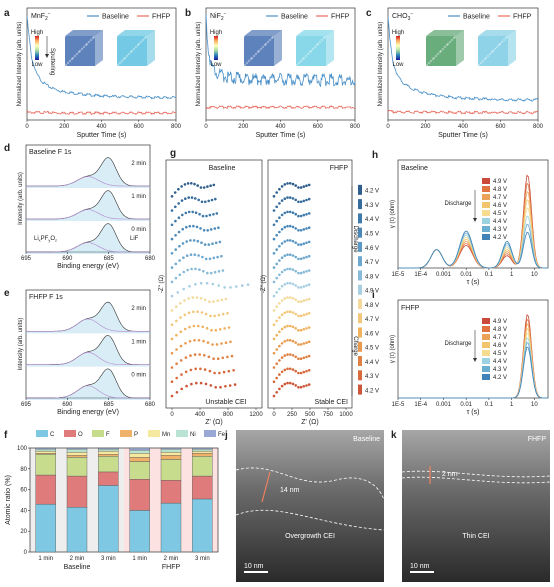 The height and width of the screenshot is (587, 554). Describe the element at coordinates (7, 293) in the screenshot. I see `panel-label: e` at that location.